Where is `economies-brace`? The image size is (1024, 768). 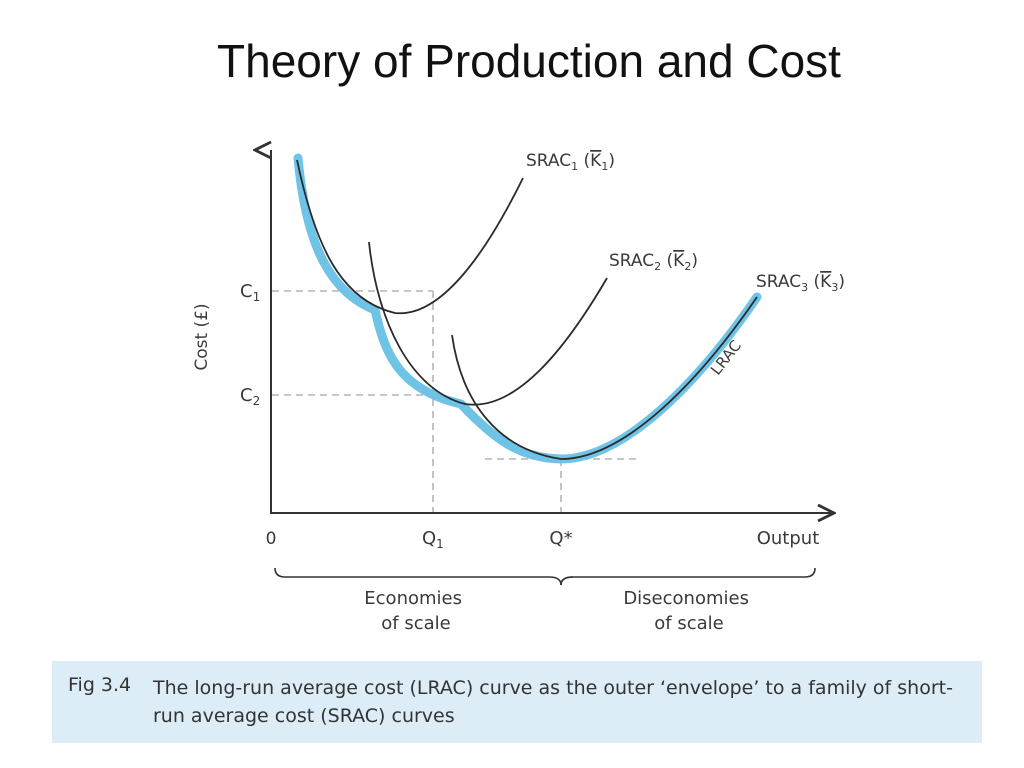 economies-brace is located at coordinates (424, 576).